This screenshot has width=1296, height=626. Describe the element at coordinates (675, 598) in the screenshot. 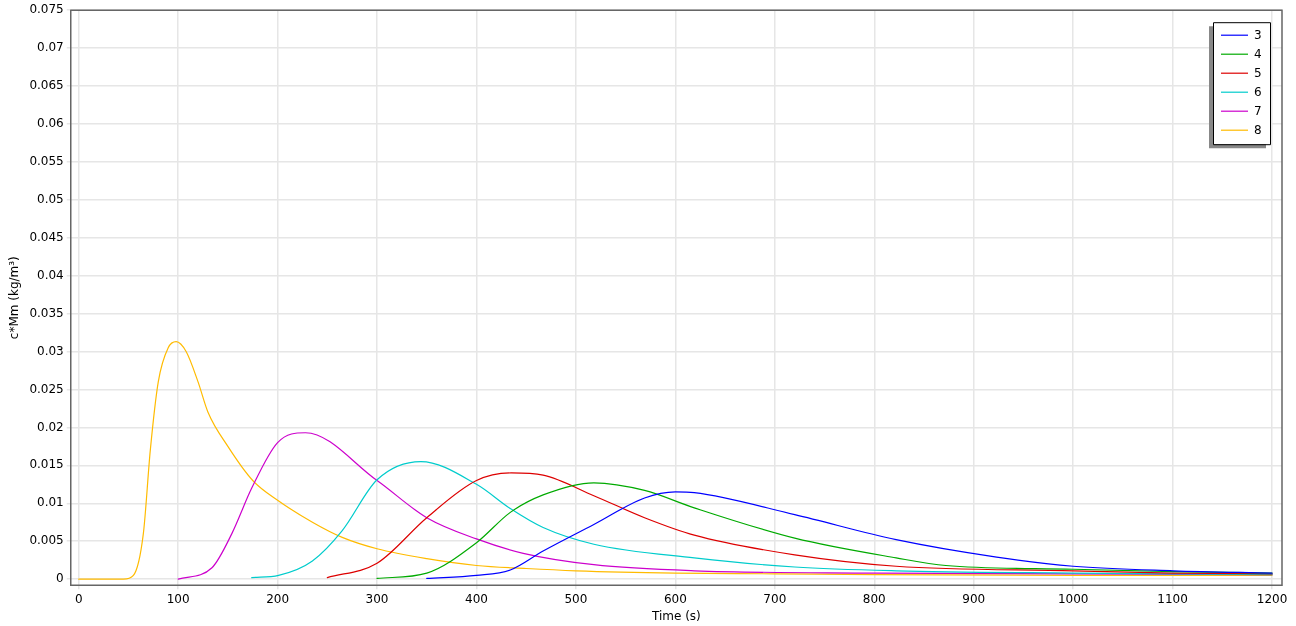

I see `x-tick-label: 600` at that location.